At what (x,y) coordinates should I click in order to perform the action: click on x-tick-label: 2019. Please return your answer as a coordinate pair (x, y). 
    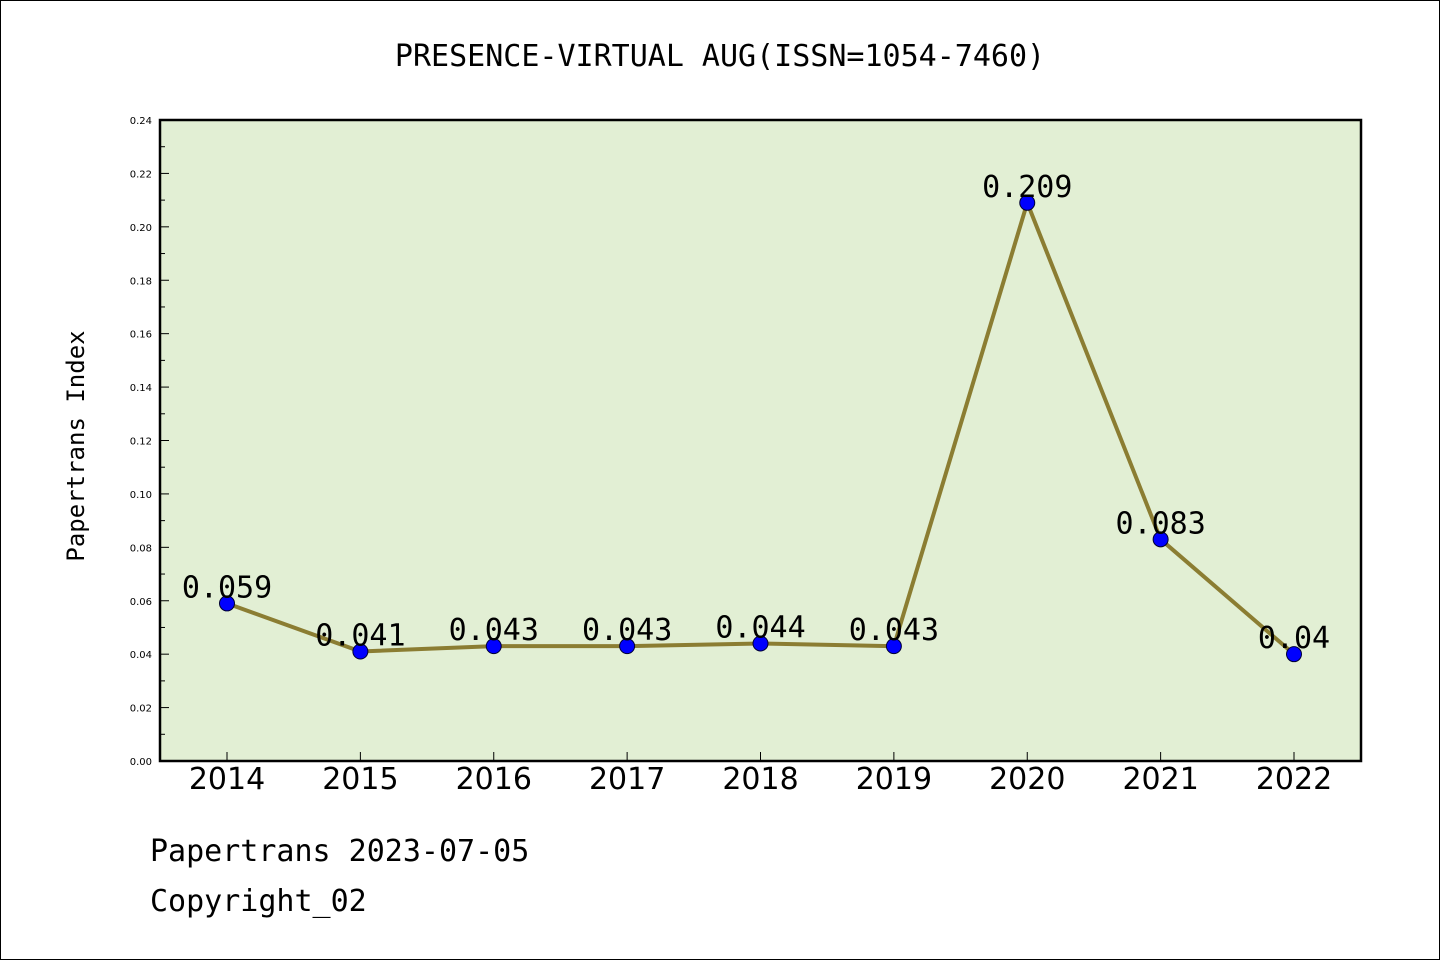
    Looking at the image, I should click on (894, 779).